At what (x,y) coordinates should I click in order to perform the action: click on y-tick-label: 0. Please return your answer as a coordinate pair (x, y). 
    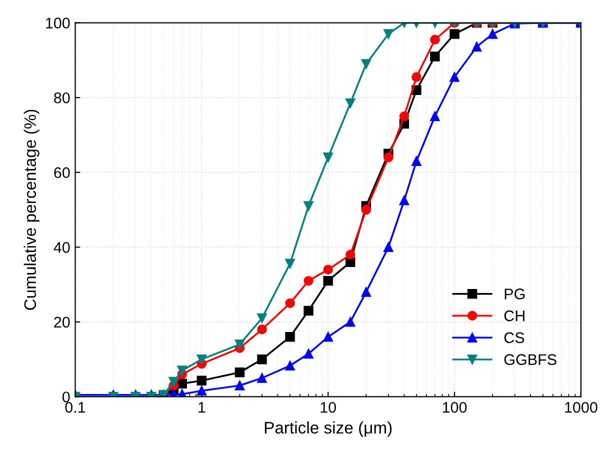
    Looking at the image, I should click on (66, 397).